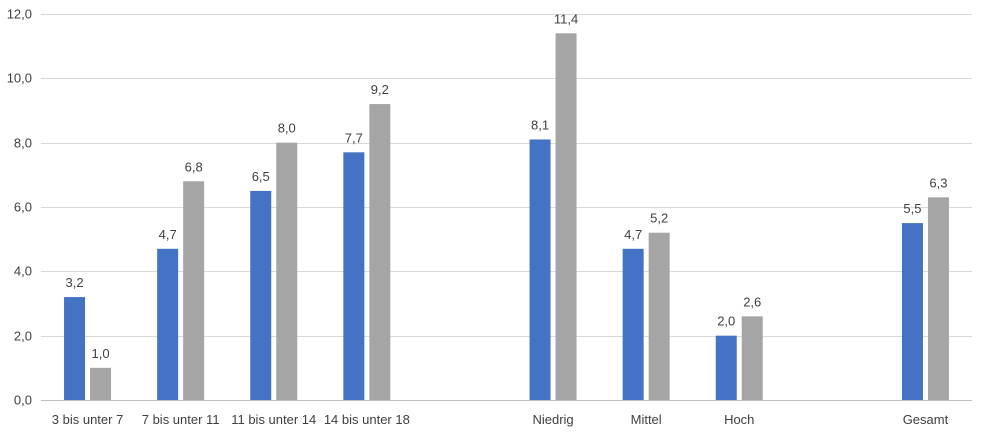  What do you see at coordinates (261, 176) in the screenshot?
I see `data-label: 6,5` at bounding box center [261, 176].